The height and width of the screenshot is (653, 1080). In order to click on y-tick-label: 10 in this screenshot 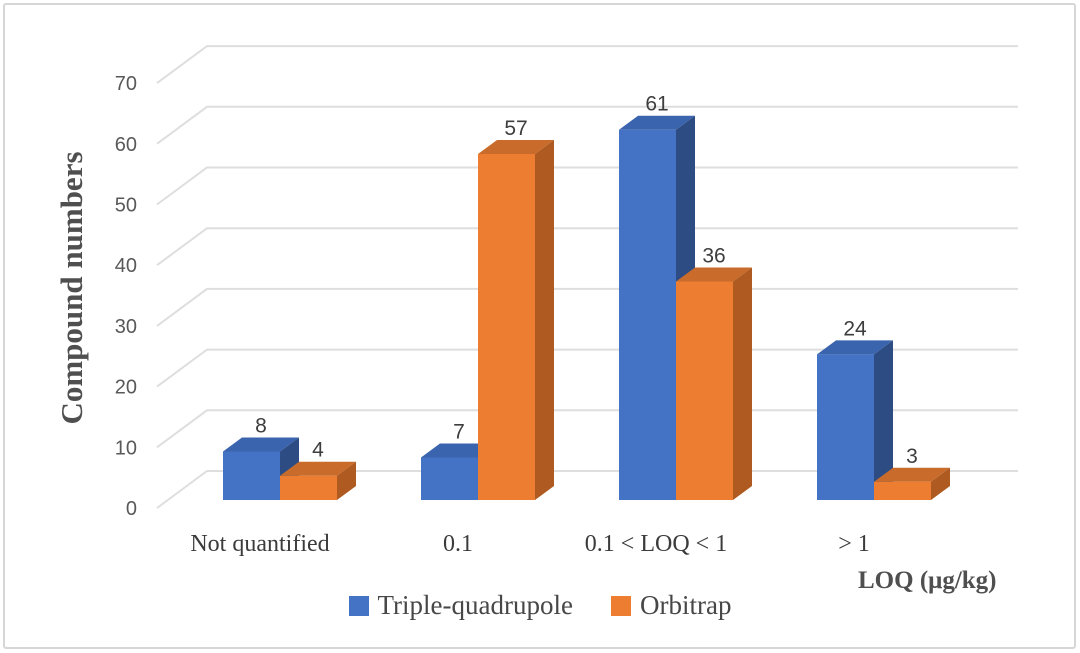, I will do `click(126, 448)`.